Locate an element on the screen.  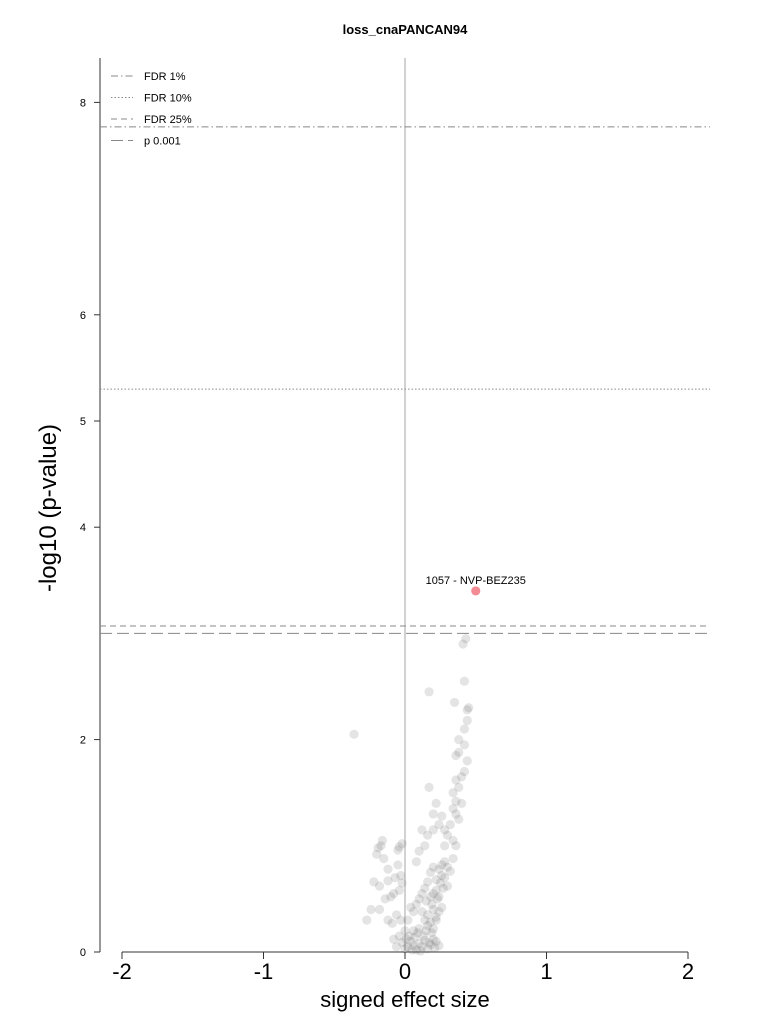
y-tick-label: 0 is located at coordinates (83, 953).